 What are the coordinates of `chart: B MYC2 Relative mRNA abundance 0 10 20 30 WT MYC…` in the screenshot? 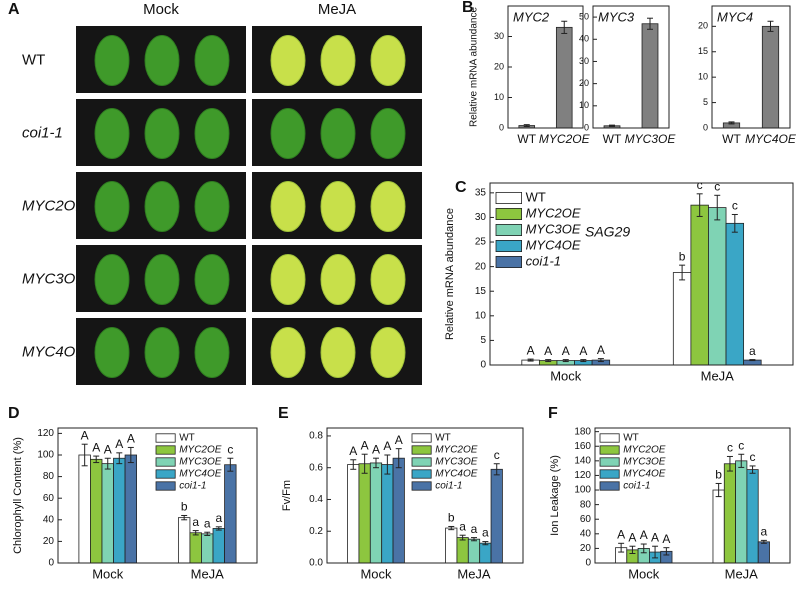 It's located at (526, 73).